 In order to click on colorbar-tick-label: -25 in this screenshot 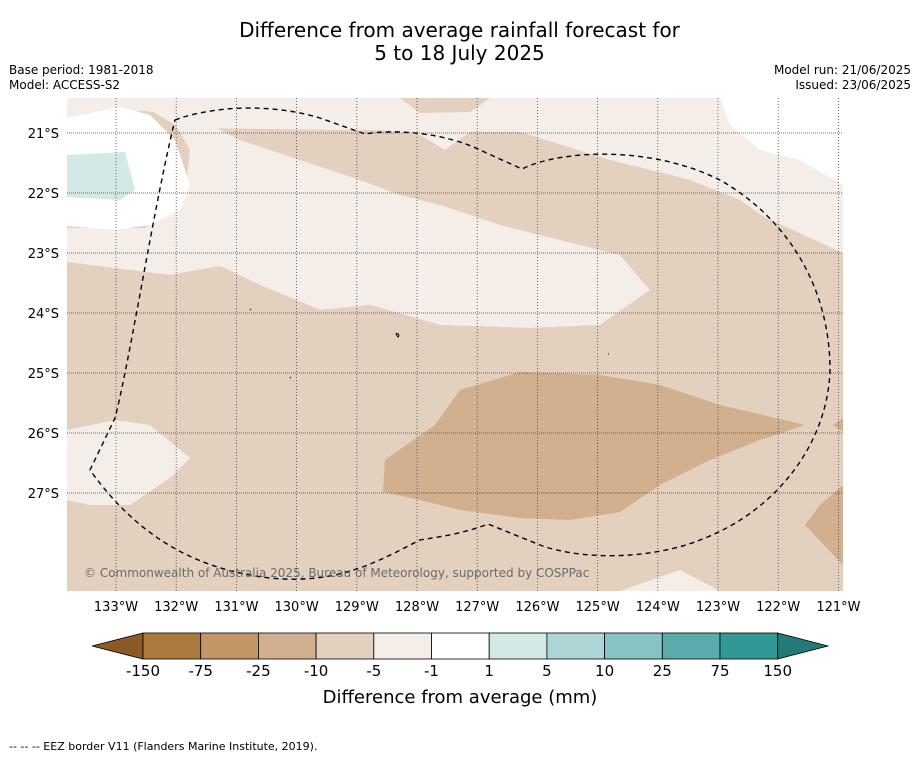, I will do `click(258, 671)`.